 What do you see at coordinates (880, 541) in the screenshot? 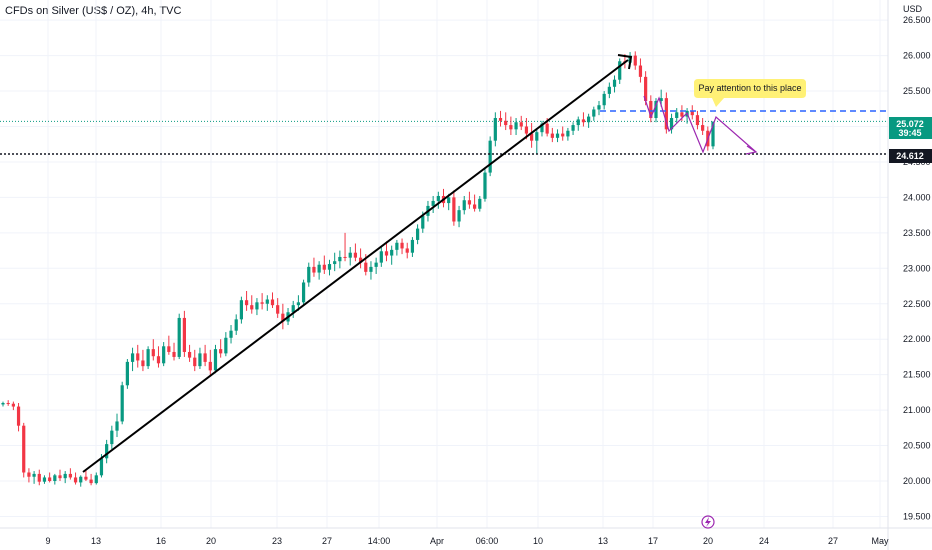
I see `x-tick-label: May` at bounding box center [880, 541].